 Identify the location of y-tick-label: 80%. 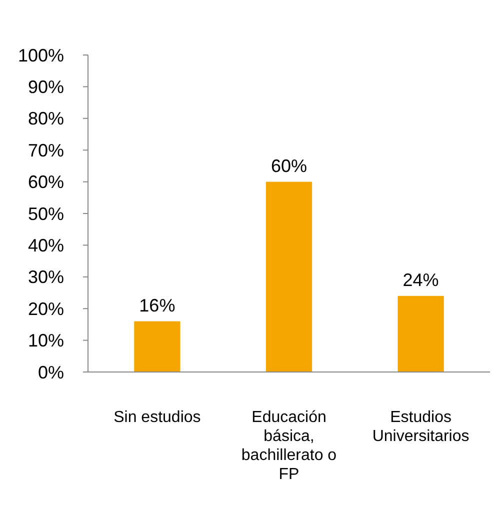
(46, 118).